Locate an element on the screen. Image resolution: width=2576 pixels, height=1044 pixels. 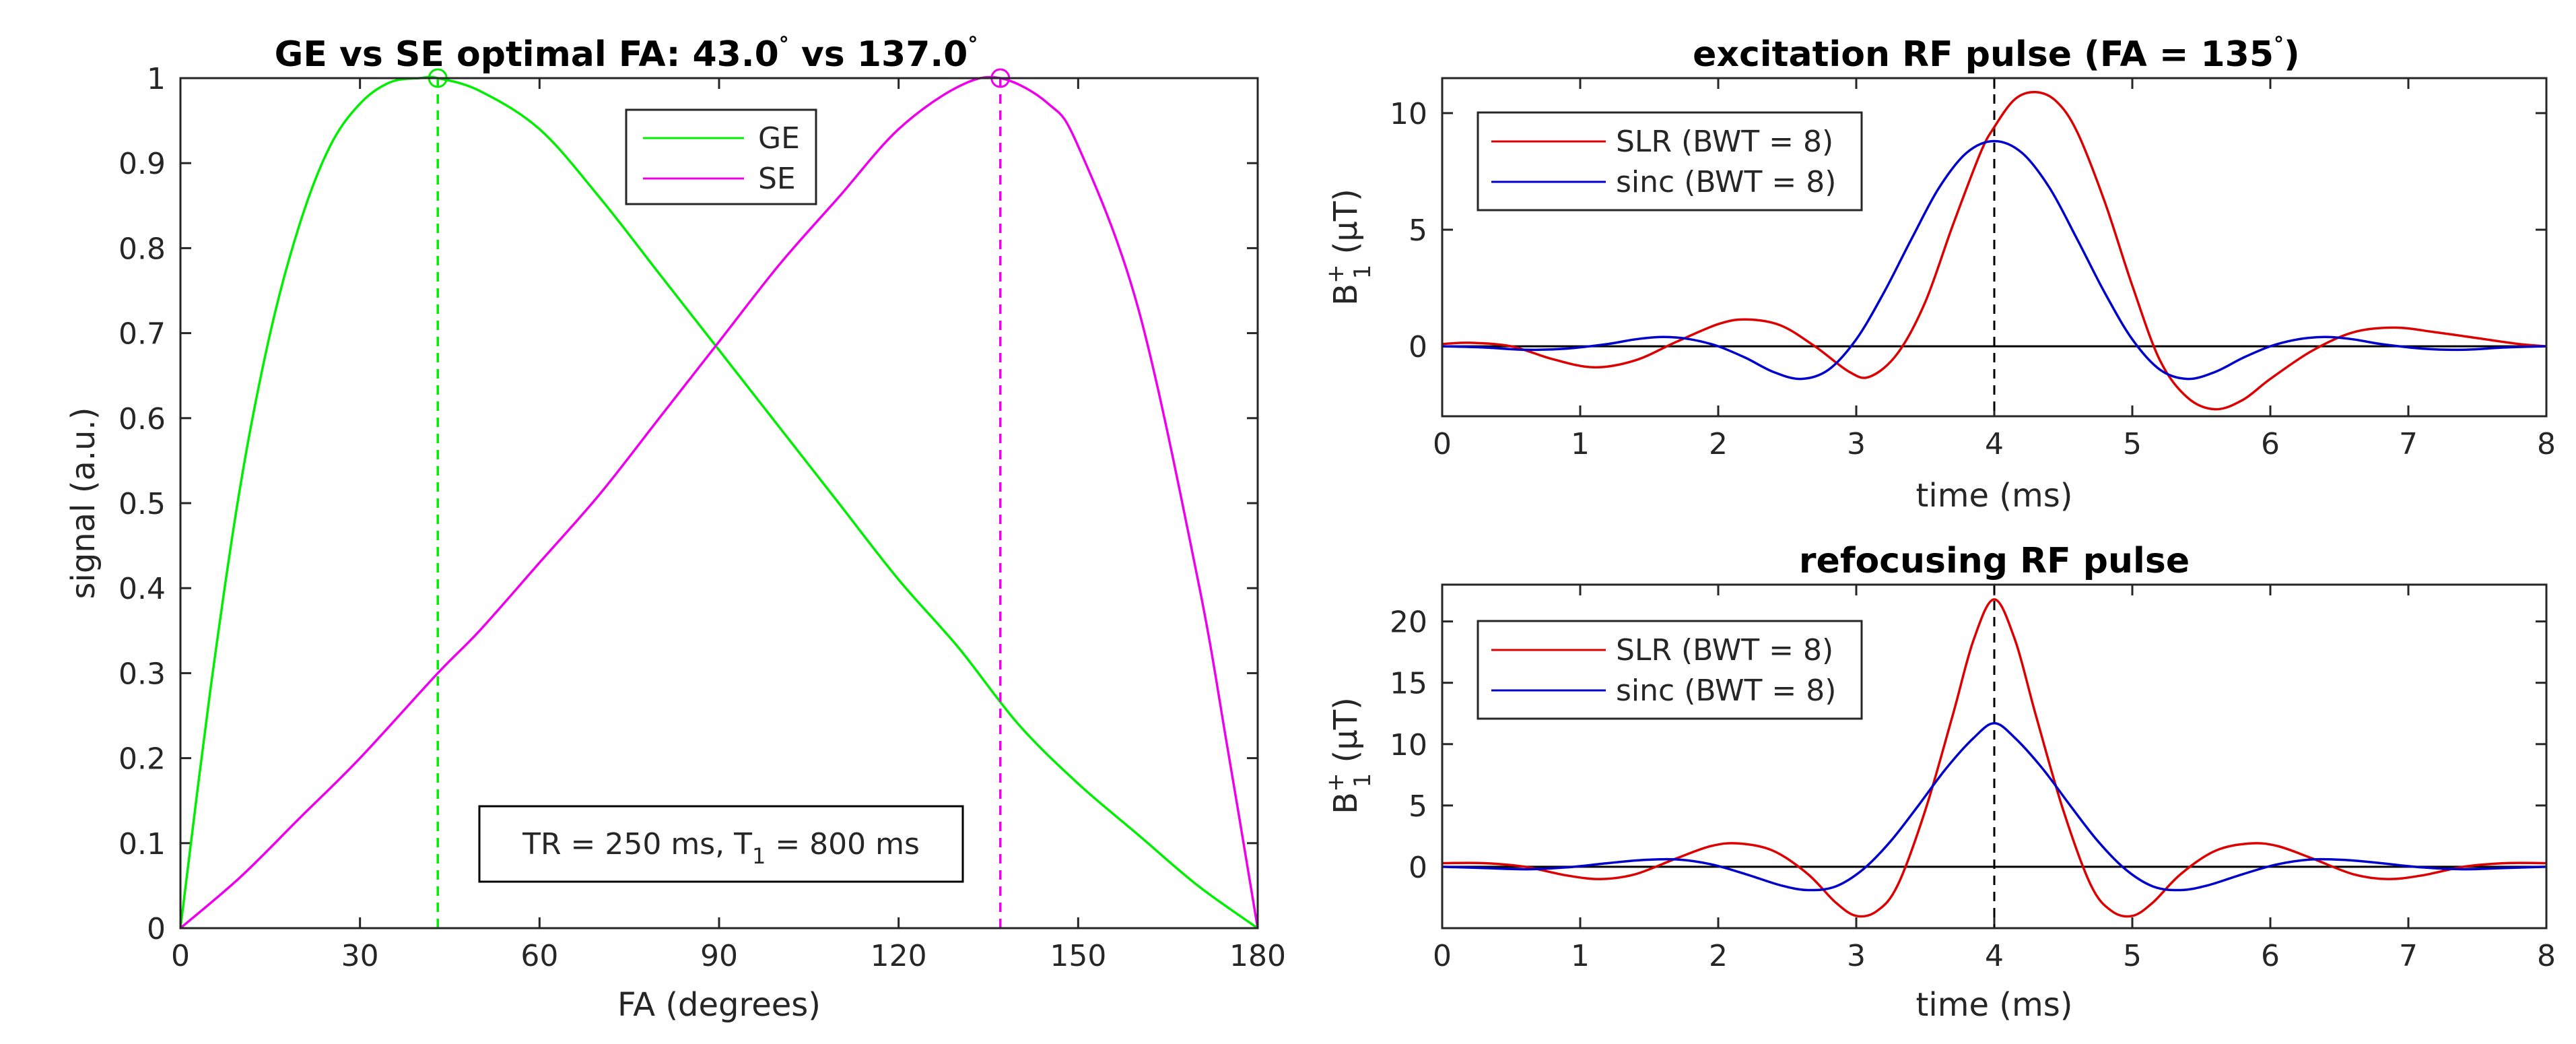
x-tick-label: 60 is located at coordinates (539, 956).